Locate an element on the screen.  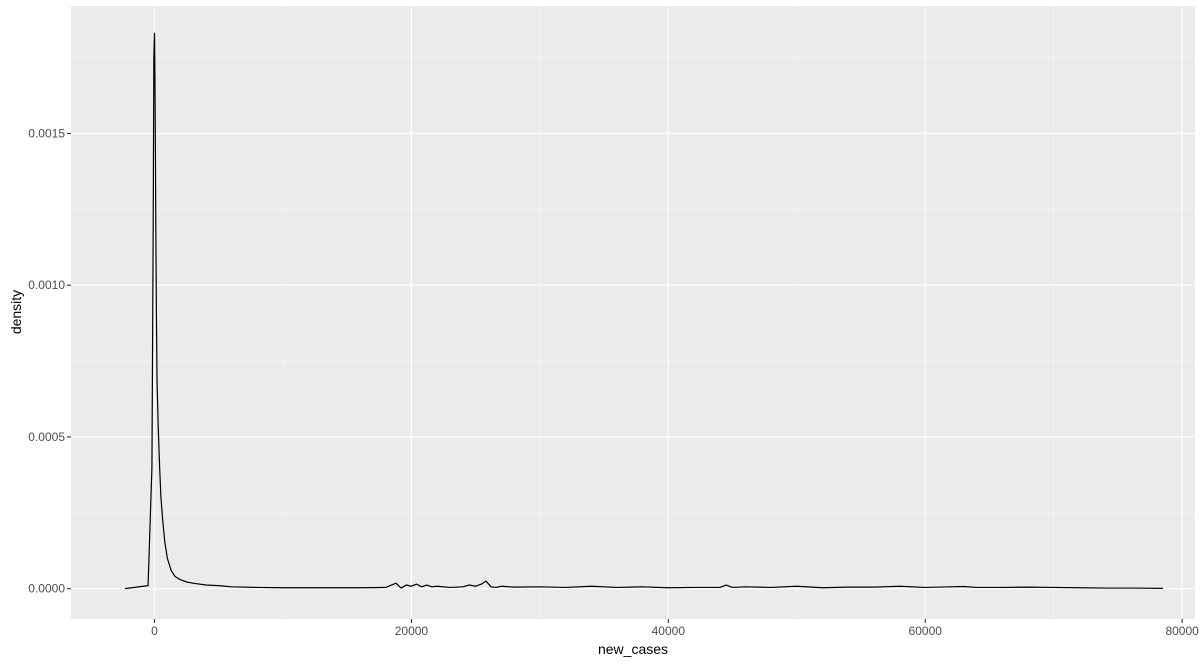
y-tick-label: 0.0015 is located at coordinates (46, 133).